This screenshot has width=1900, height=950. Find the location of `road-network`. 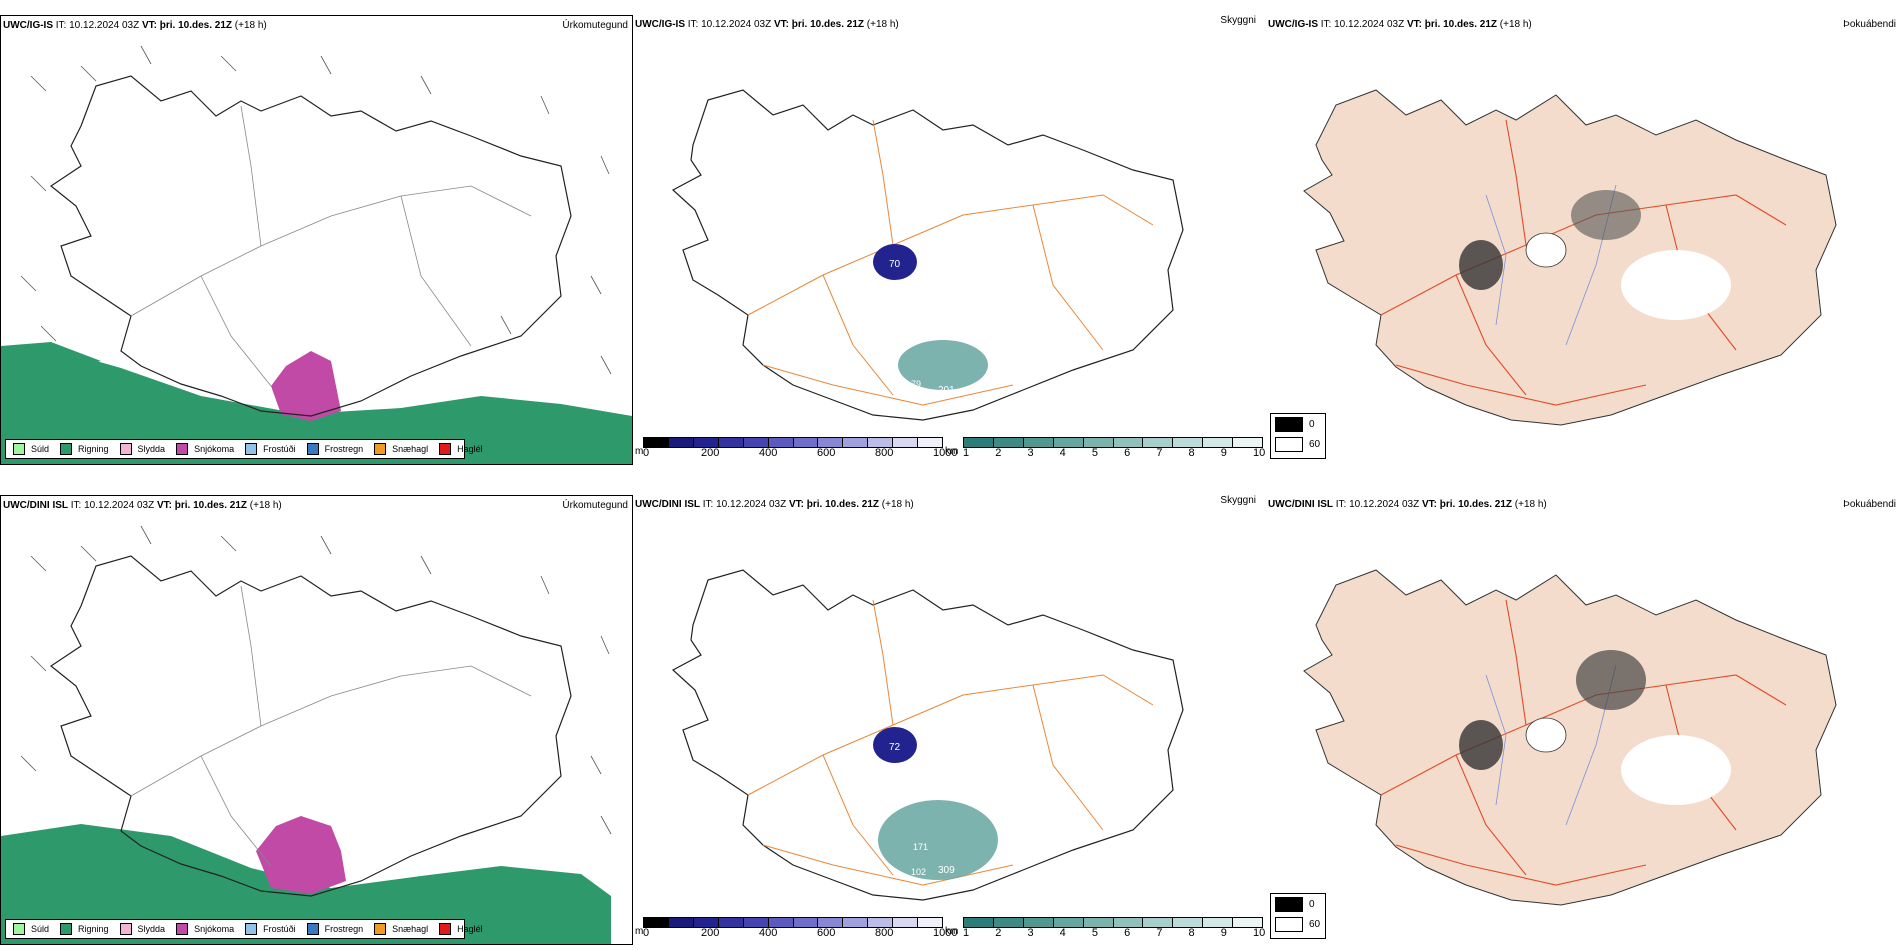

road-network is located at coordinates (950, 262).